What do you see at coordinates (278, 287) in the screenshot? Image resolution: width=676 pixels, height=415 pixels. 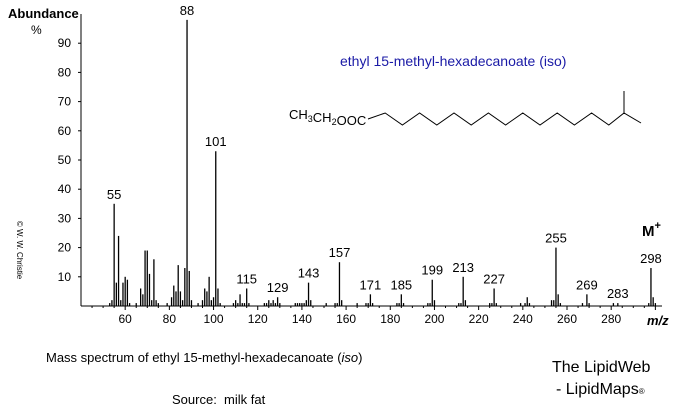 I see `peak-label-129: 129` at bounding box center [278, 287].